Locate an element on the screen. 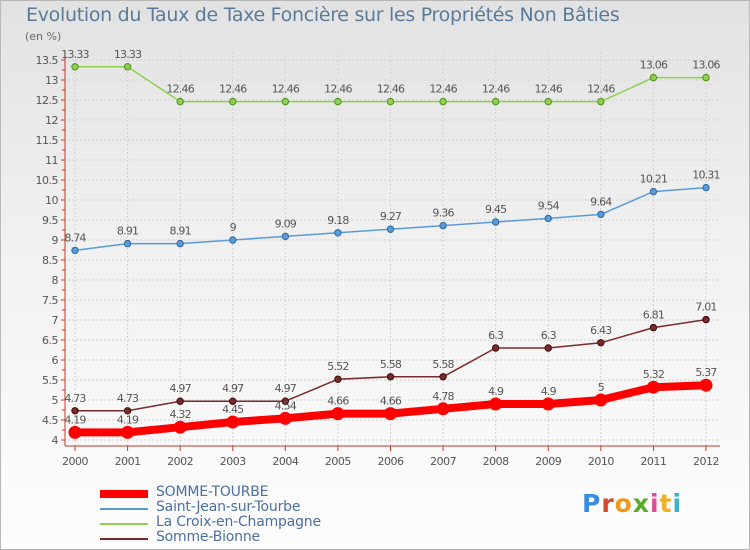 The image size is (750, 550). data-label-saint-jean-sur-tourbe: 9.54 is located at coordinates (549, 205).